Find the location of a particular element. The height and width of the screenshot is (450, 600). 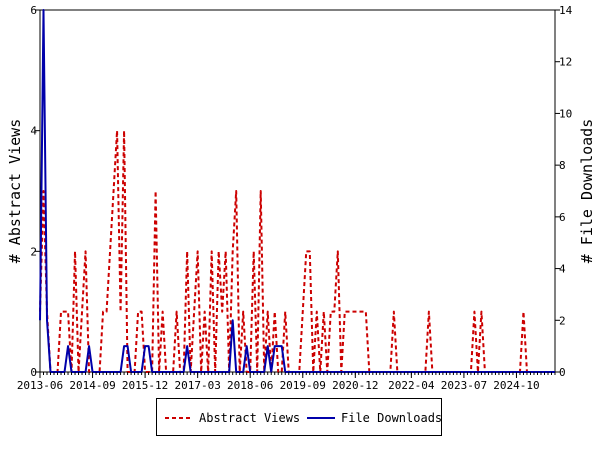

y2-tick-label: 14 is located at coordinates (566, 10).